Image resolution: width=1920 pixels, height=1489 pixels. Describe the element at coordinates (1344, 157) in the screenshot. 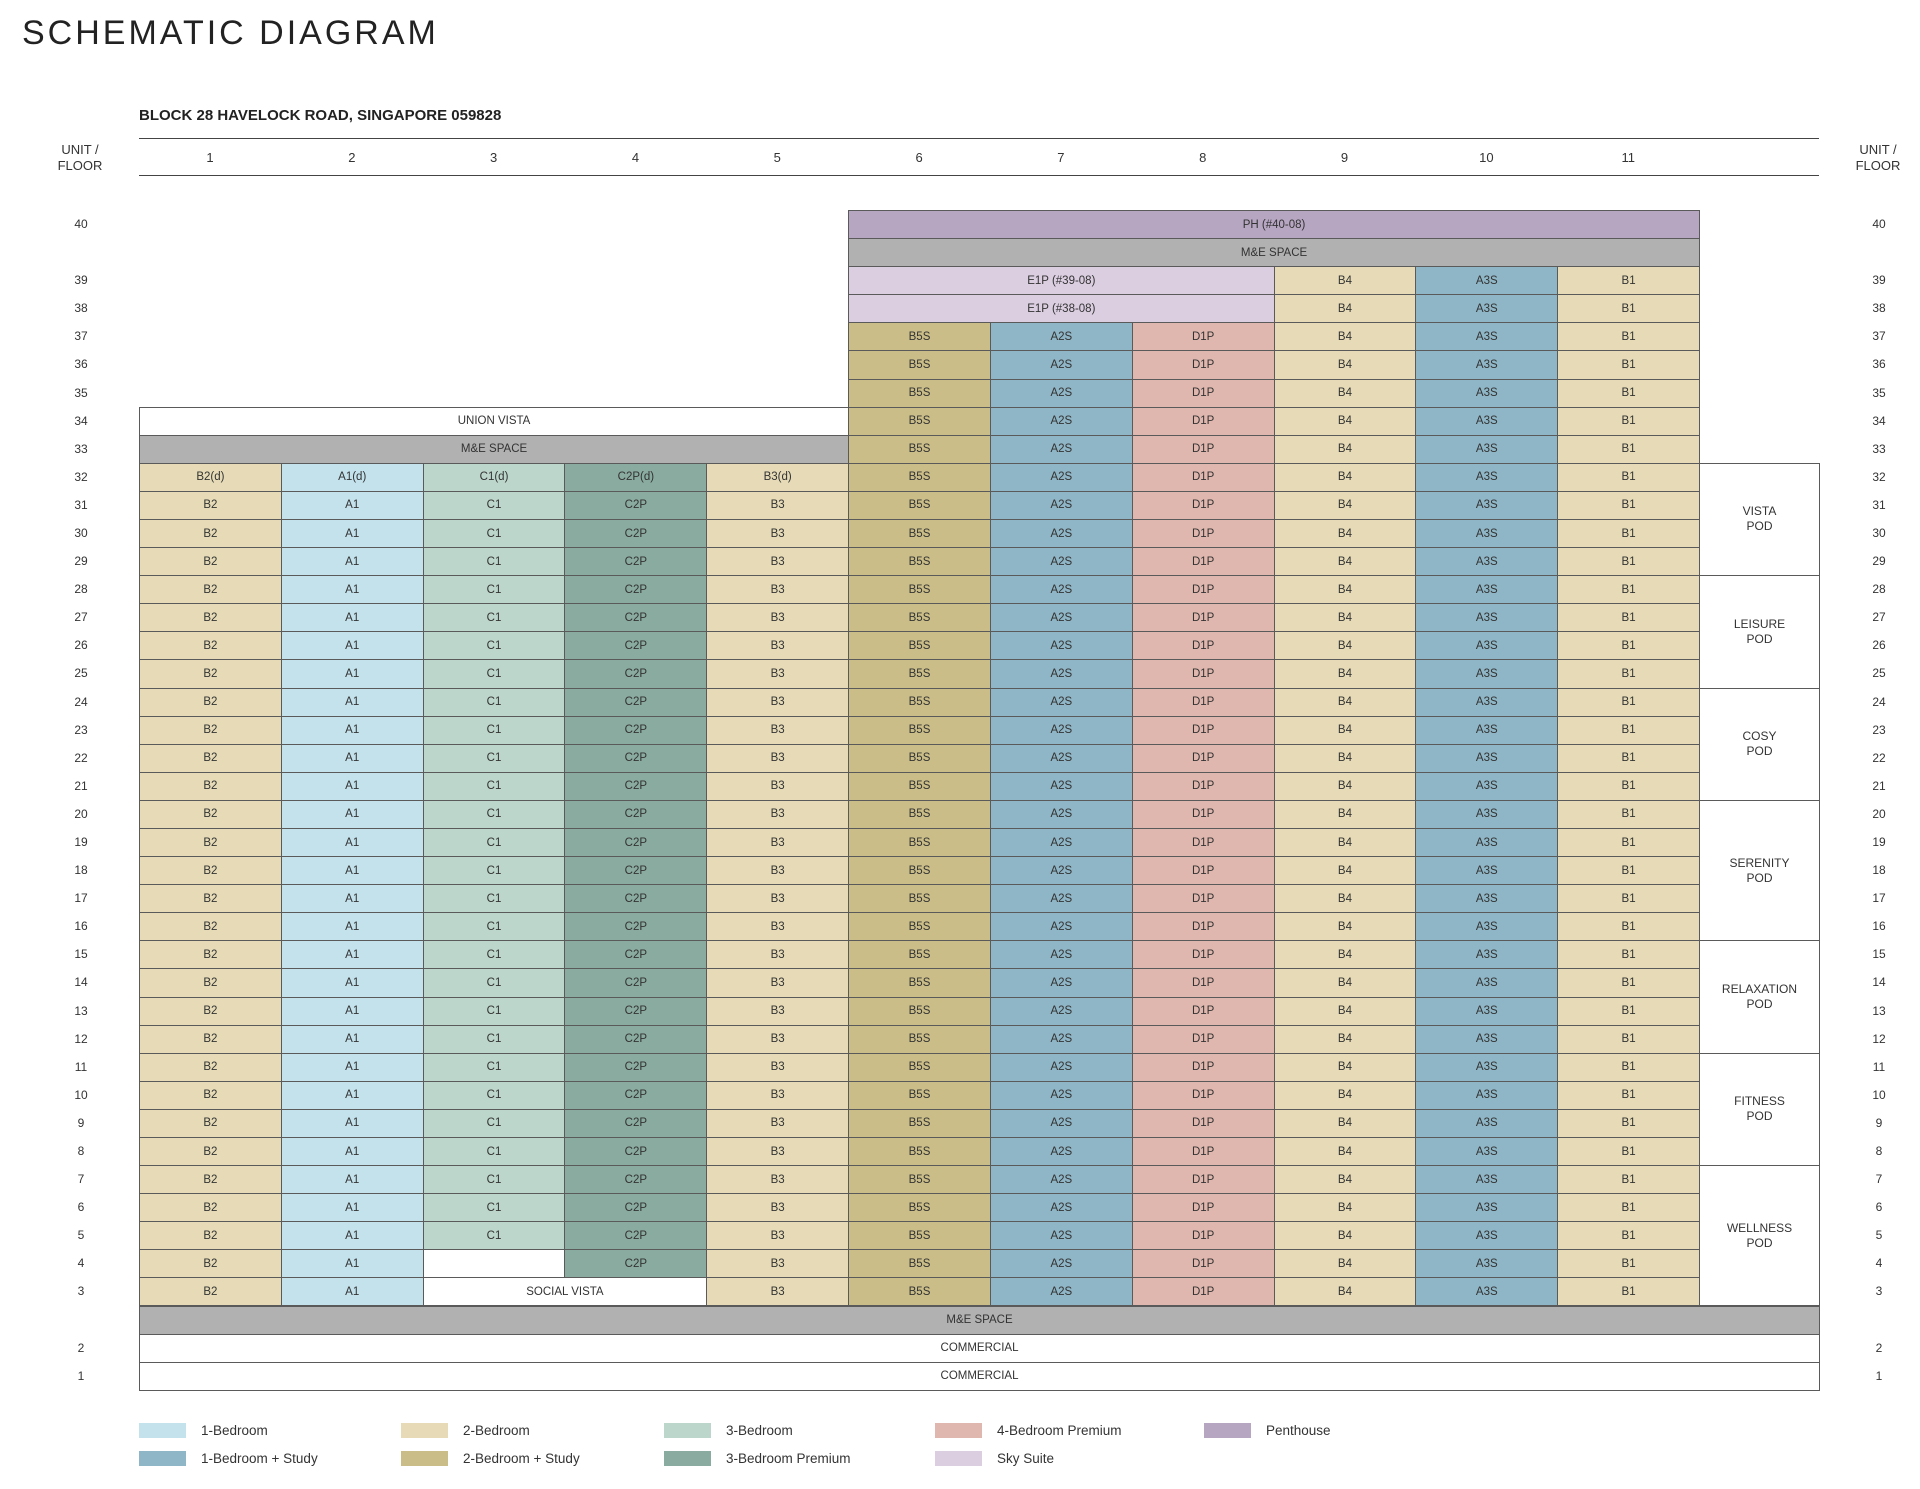

I see `column-header-9: 9` at that location.